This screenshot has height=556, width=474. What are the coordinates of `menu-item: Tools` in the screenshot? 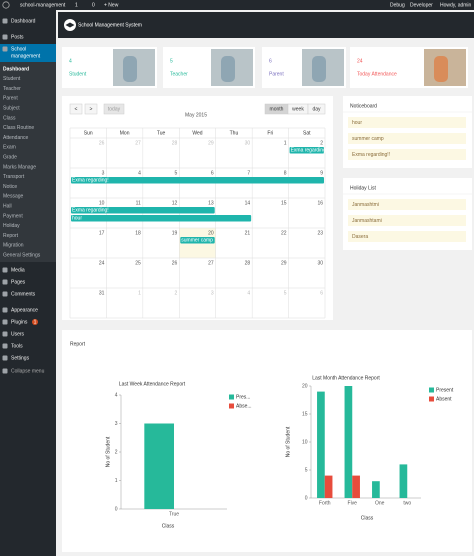 It's located at (17, 346).